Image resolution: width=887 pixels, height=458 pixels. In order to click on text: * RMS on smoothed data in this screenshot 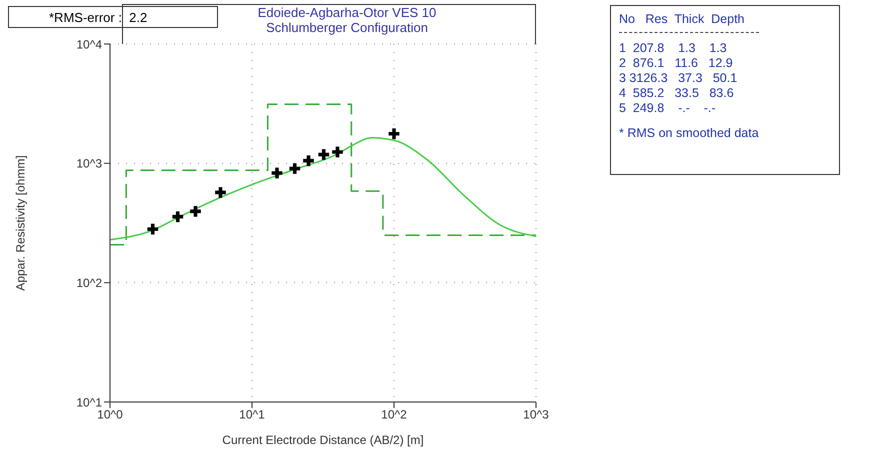, I will do `click(689, 133)`.